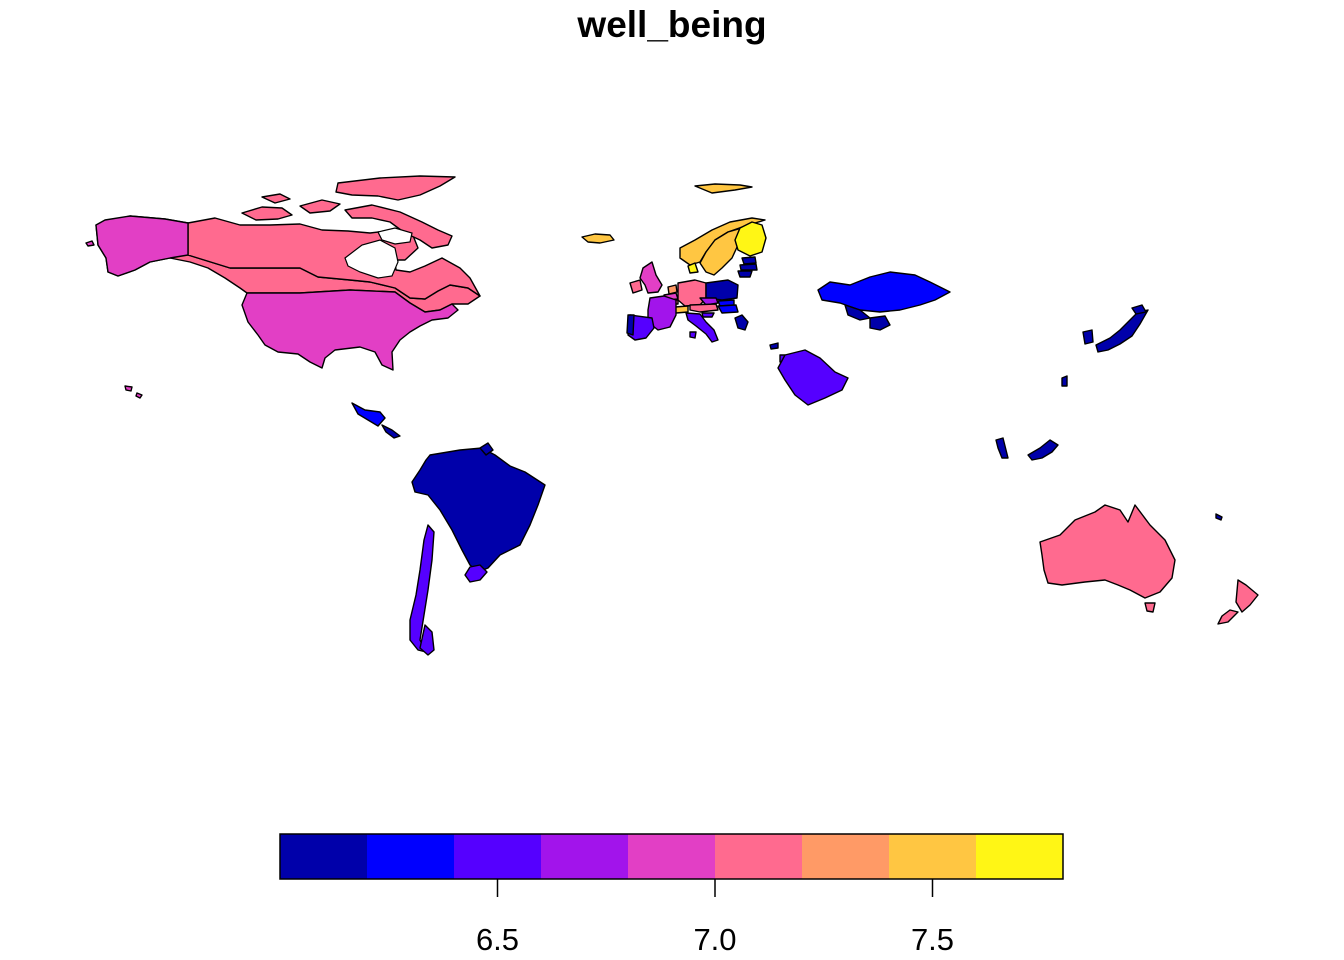 Image resolution: width=1344 pixels, height=960 pixels. I want to click on country-poland, so click(722, 290).